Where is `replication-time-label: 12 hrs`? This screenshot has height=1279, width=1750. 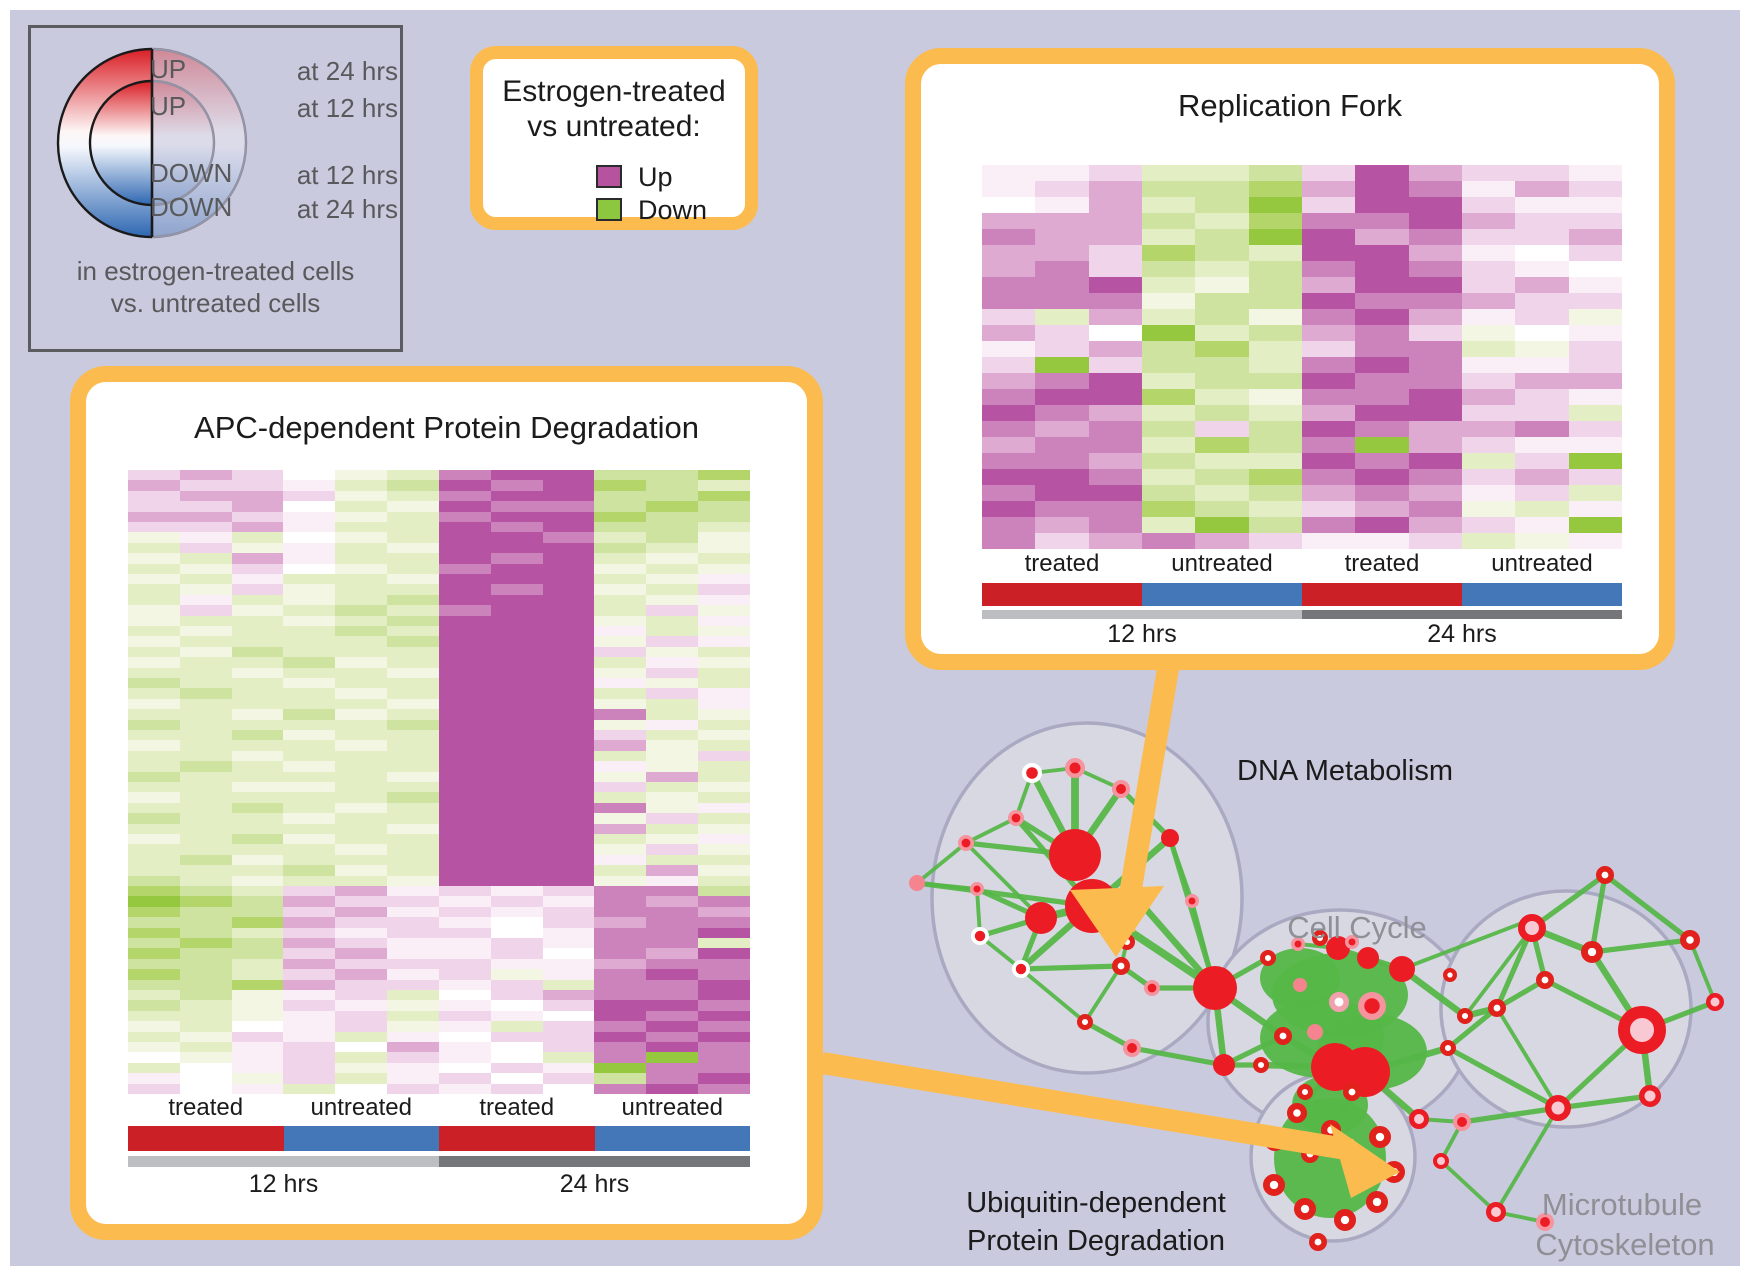 replication-time-label: 12 hrs is located at coordinates (1142, 634).